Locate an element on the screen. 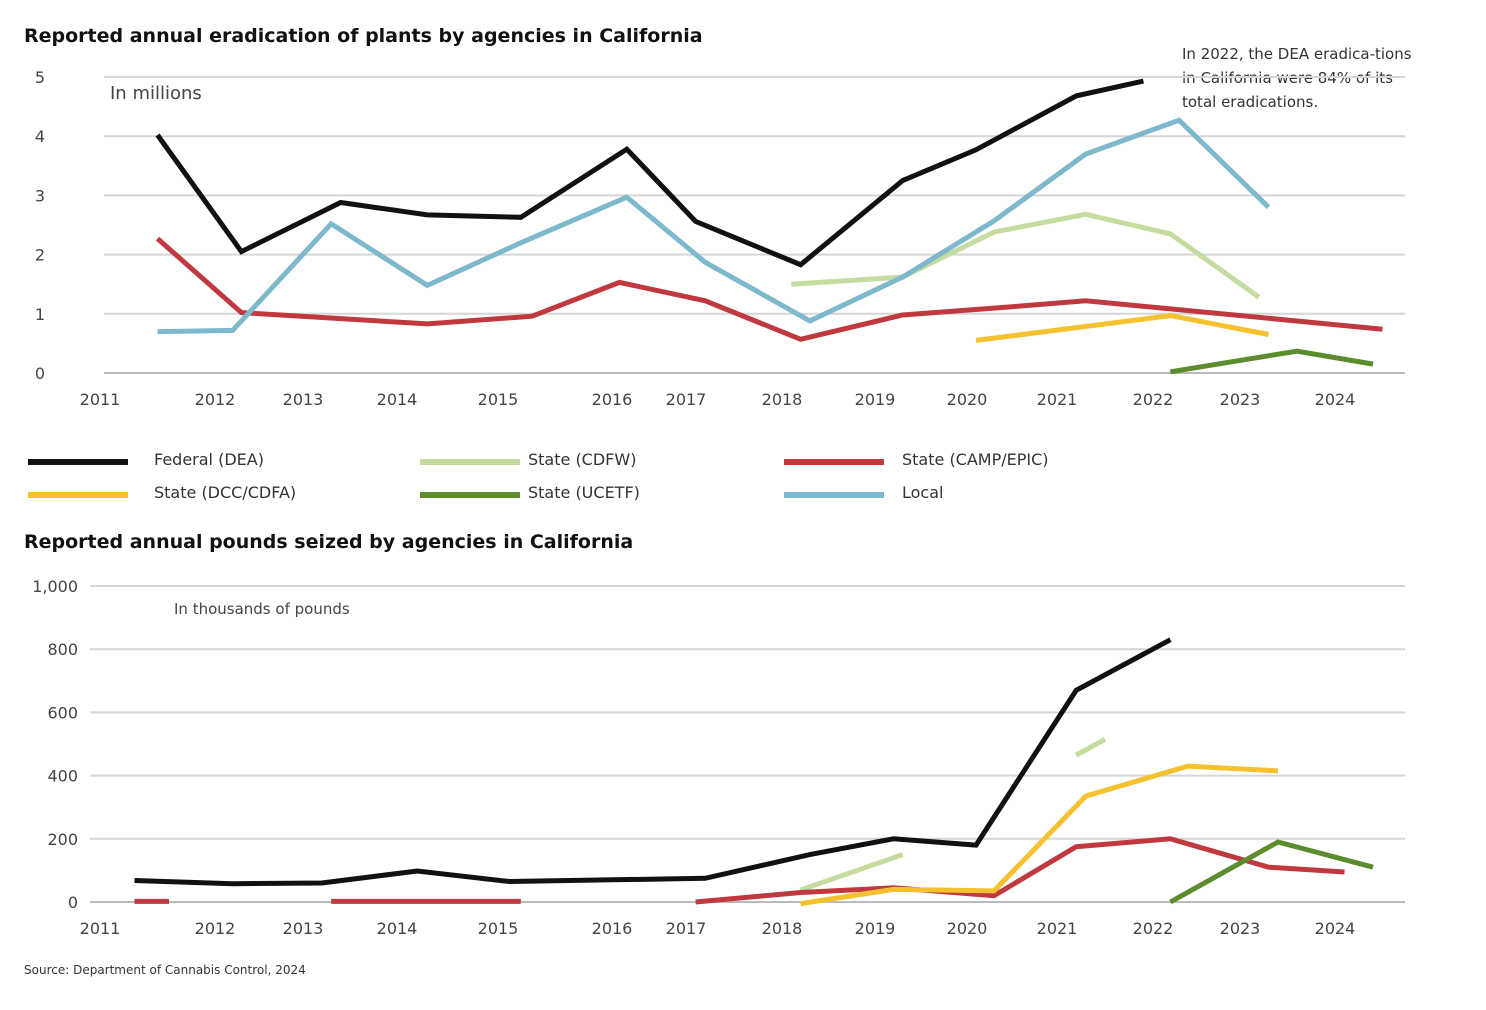 Image resolution: width=1486 pixels, height=1010 pixels. series-line-federal-dea is located at coordinates (649, 173).